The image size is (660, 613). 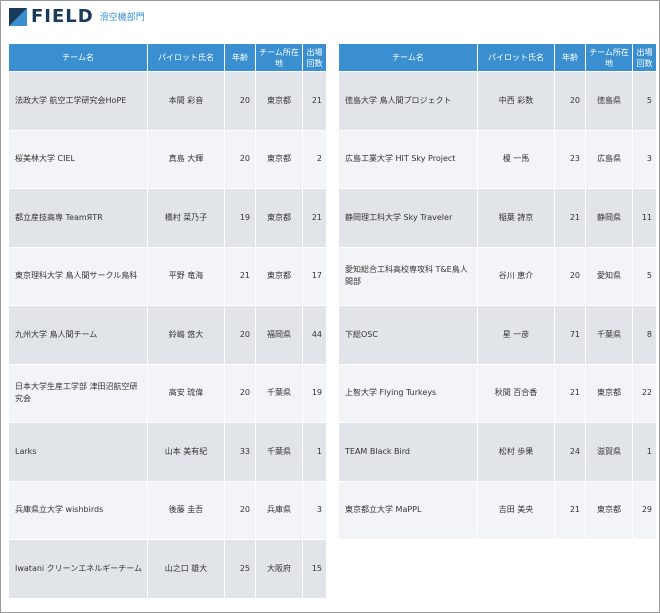 I want to click on table-row: 九州大学 鳥人間チーム 鈴嶋 悠大 20 福岡県 44, so click(x=167, y=335).